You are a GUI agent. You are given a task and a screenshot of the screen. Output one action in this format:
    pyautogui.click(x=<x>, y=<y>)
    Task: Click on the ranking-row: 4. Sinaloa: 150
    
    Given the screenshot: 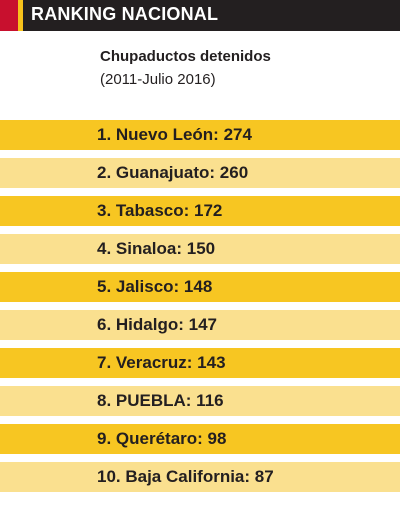 What is the action you would take?
    pyautogui.click(x=200, y=249)
    